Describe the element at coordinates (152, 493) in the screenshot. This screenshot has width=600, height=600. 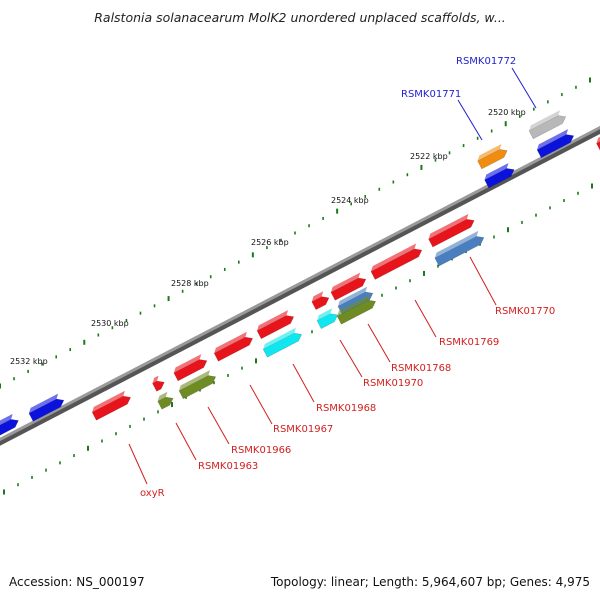
I see `gene-label: oxyR` at that location.